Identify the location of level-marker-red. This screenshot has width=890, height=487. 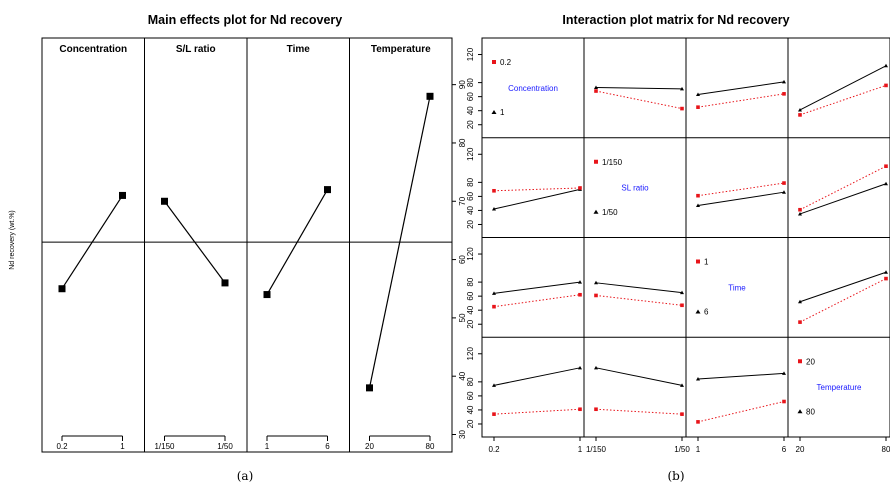
(698, 261).